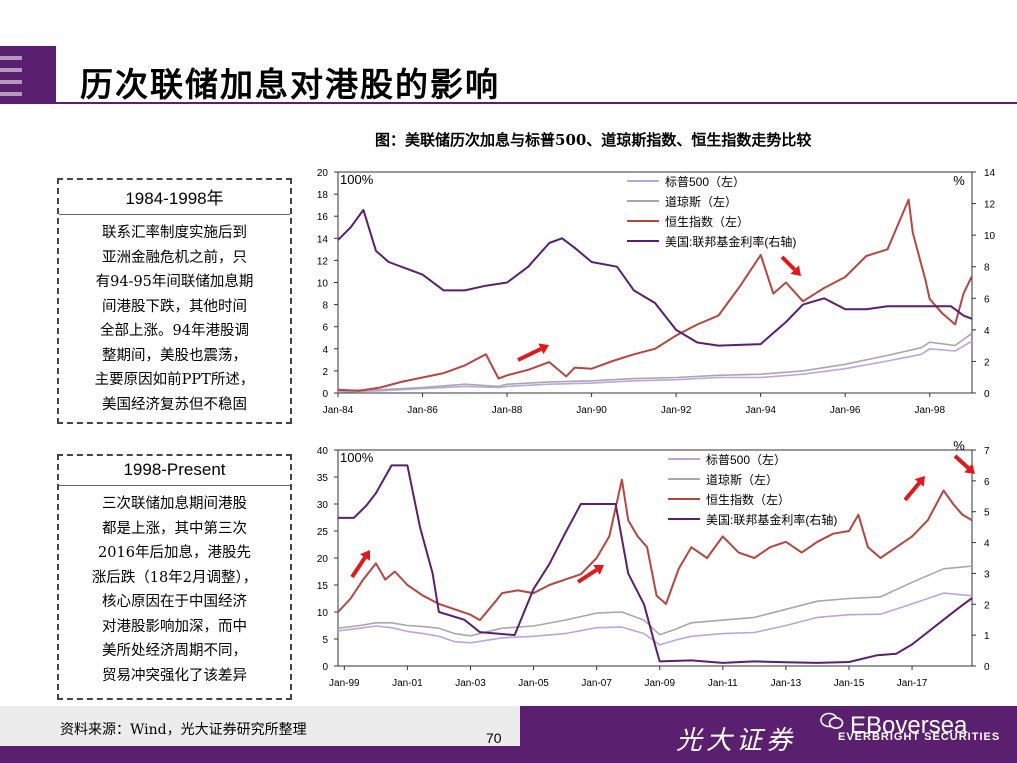 The width and height of the screenshot is (1017, 763). What do you see at coordinates (536, 103) in the screenshot?
I see `title-divider` at bounding box center [536, 103].